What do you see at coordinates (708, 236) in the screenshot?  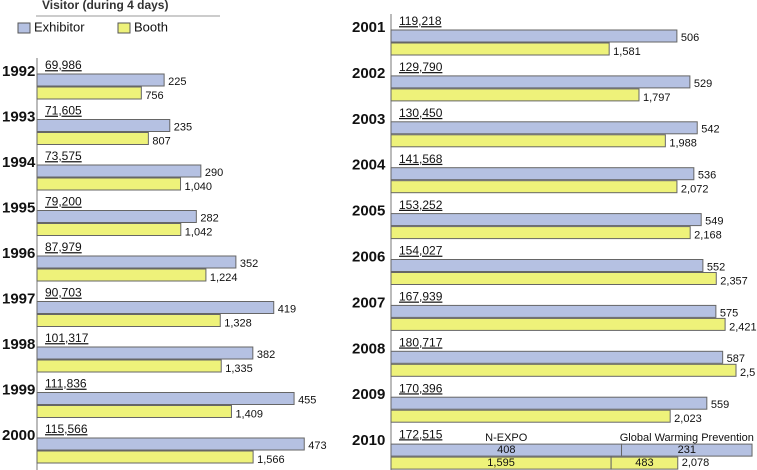 I see `booth-value: 2,168` at bounding box center [708, 236].